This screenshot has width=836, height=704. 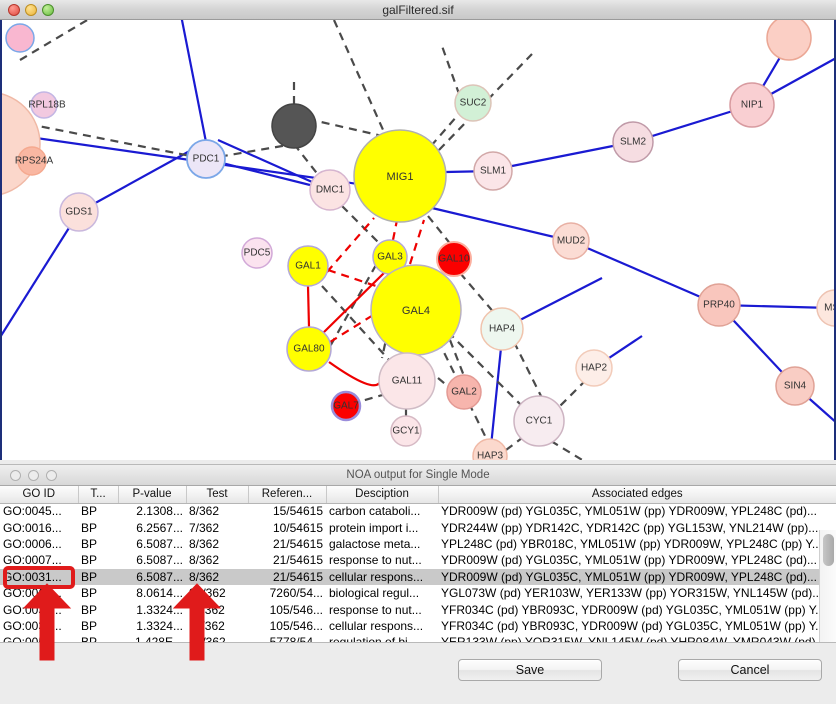 What do you see at coordinates (571, 241) in the screenshot?
I see `node-mud2` at bounding box center [571, 241].